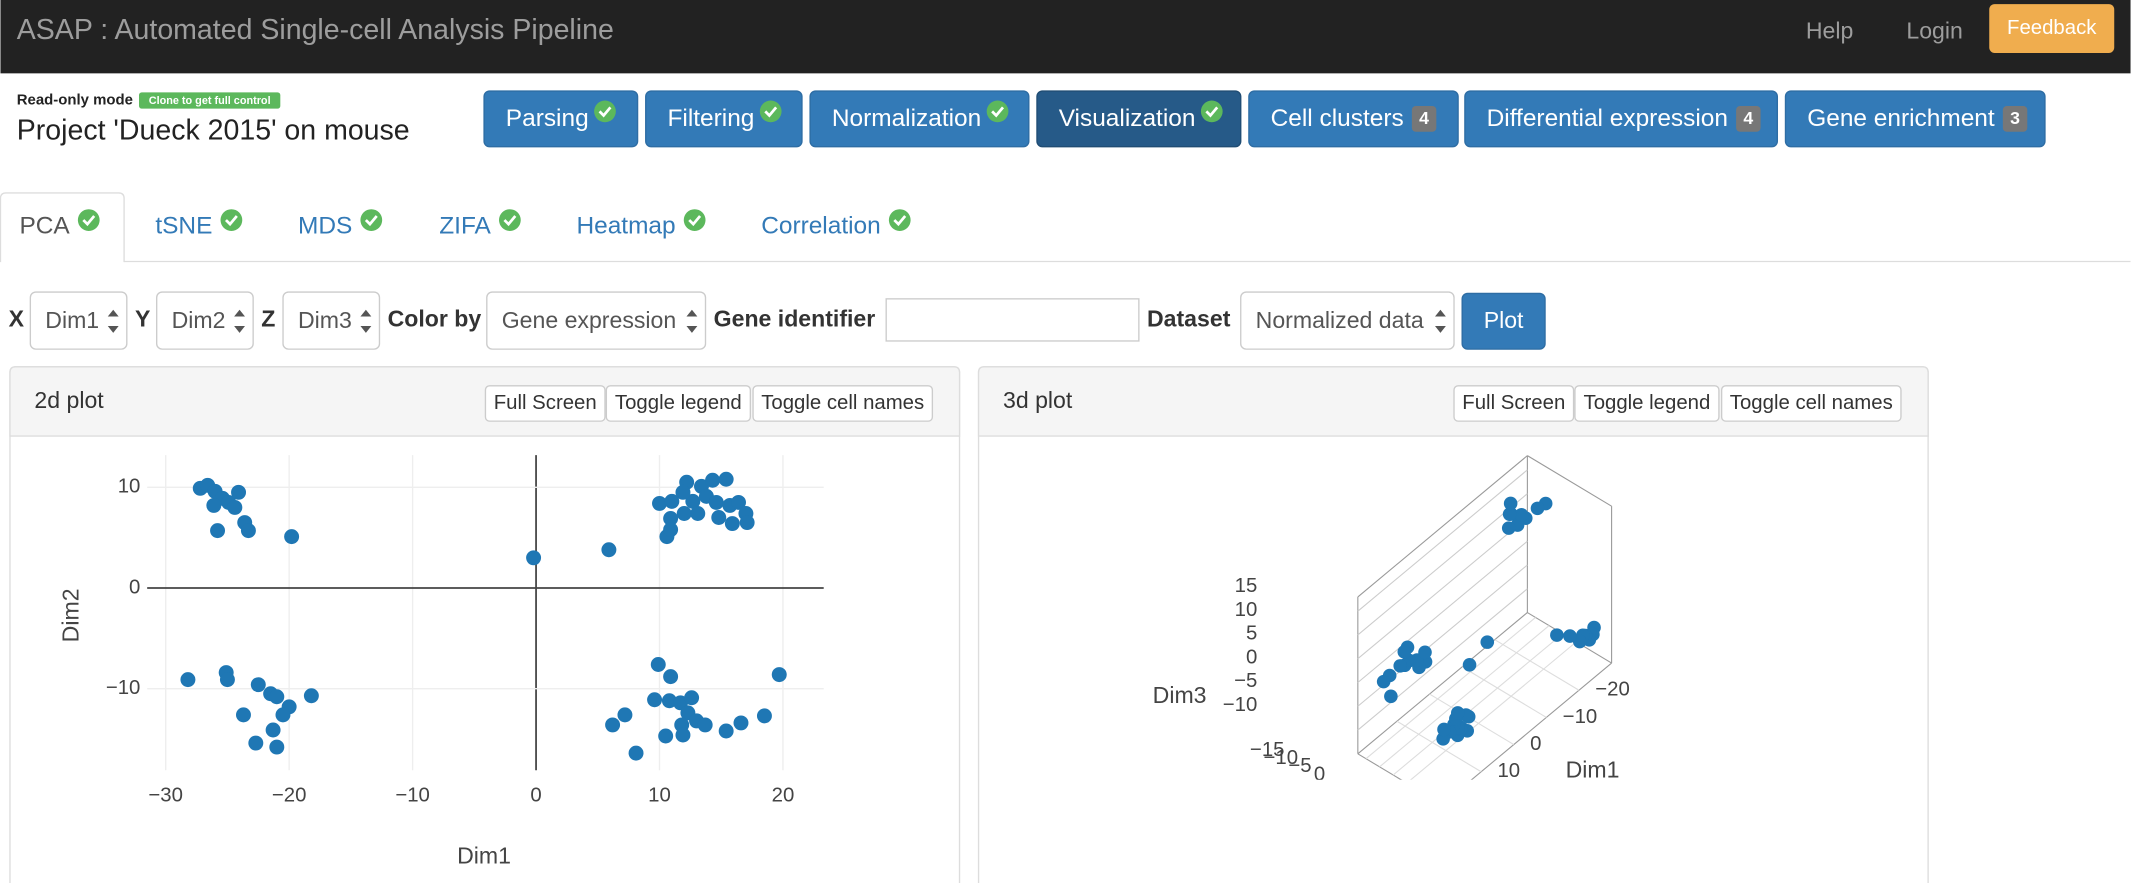  What do you see at coordinates (325, 225) in the screenshot?
I see `tab-label: MDS` at bounding box center [325, 225].